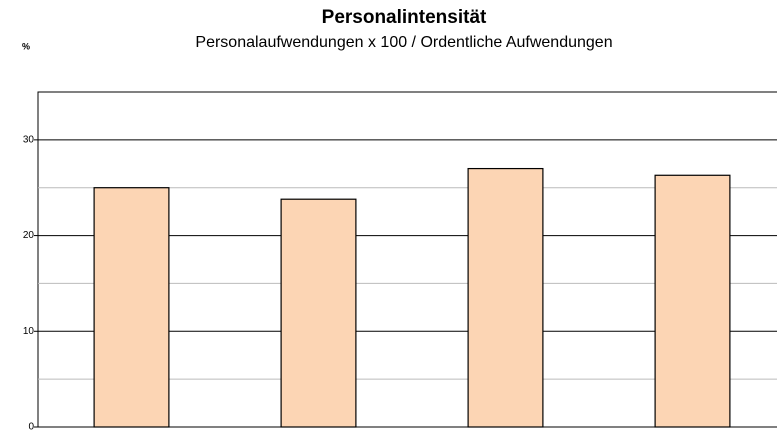 The image size is (777, 432). What do you see at coordinates (31, 427) in the screenshot?
I see `y-tick-label: 0` at bounding box center [31, 427].